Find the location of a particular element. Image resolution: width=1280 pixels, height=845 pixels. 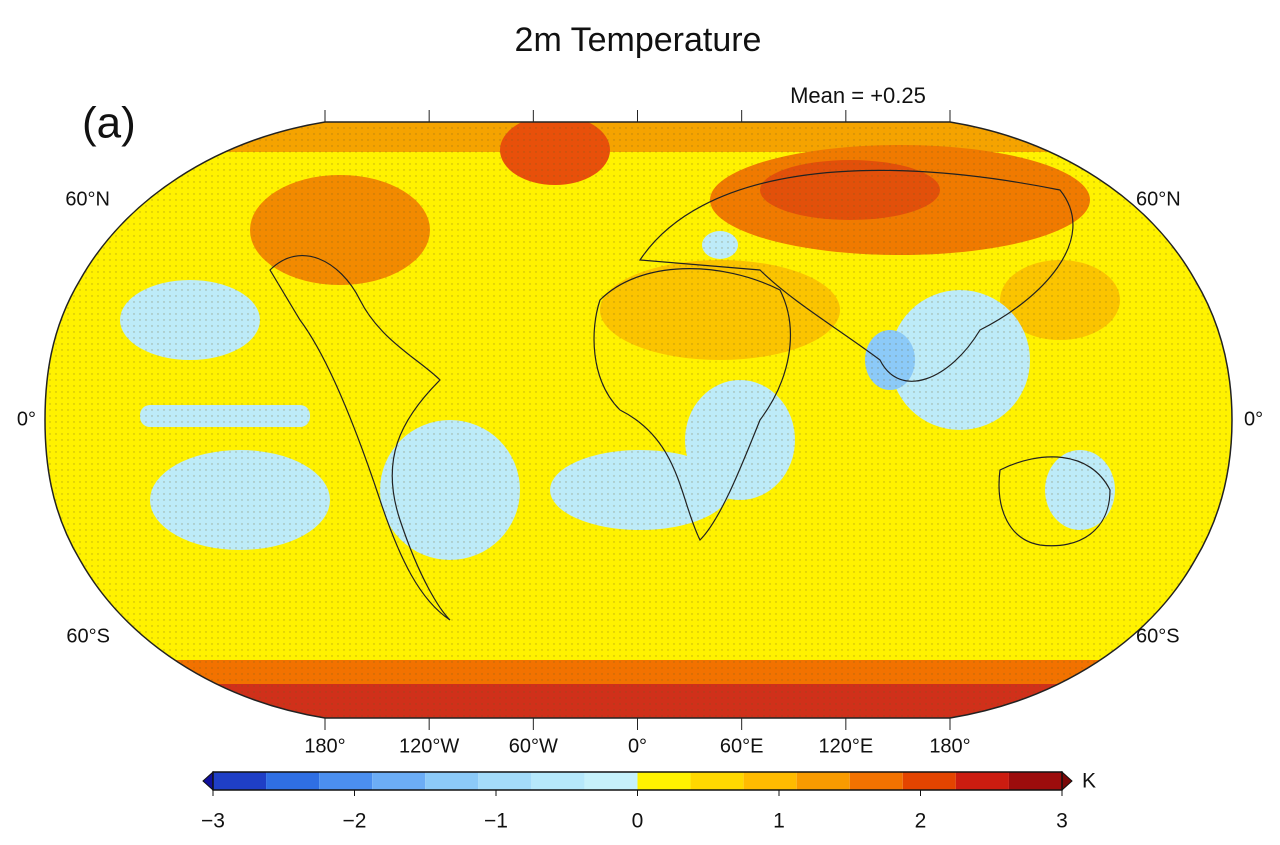

colorbar-tick-label: 3 is located at coordinates (1062, 821).